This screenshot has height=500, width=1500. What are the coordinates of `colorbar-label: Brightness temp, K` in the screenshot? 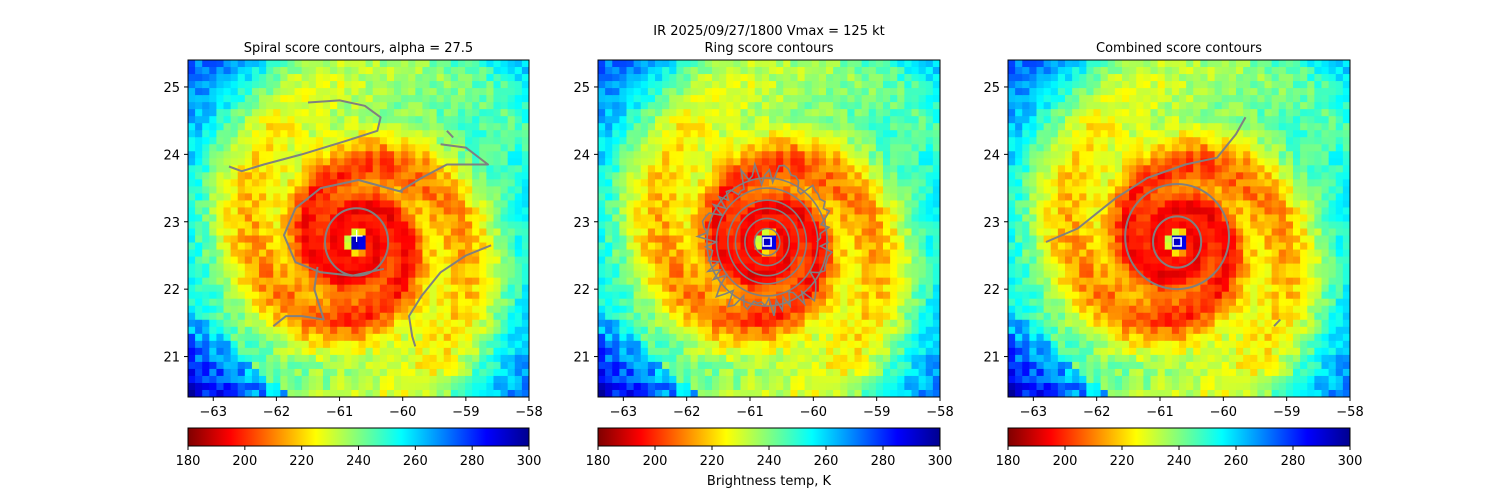 It's located at (769, 481).